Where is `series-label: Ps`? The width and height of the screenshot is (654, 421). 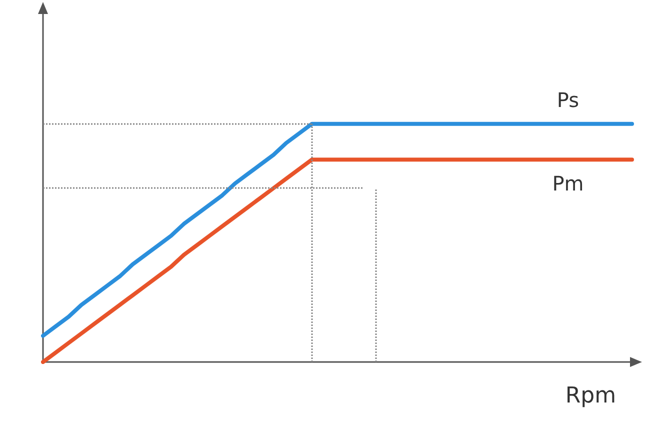 series-label: Ps is located at coordinates (568, 100).